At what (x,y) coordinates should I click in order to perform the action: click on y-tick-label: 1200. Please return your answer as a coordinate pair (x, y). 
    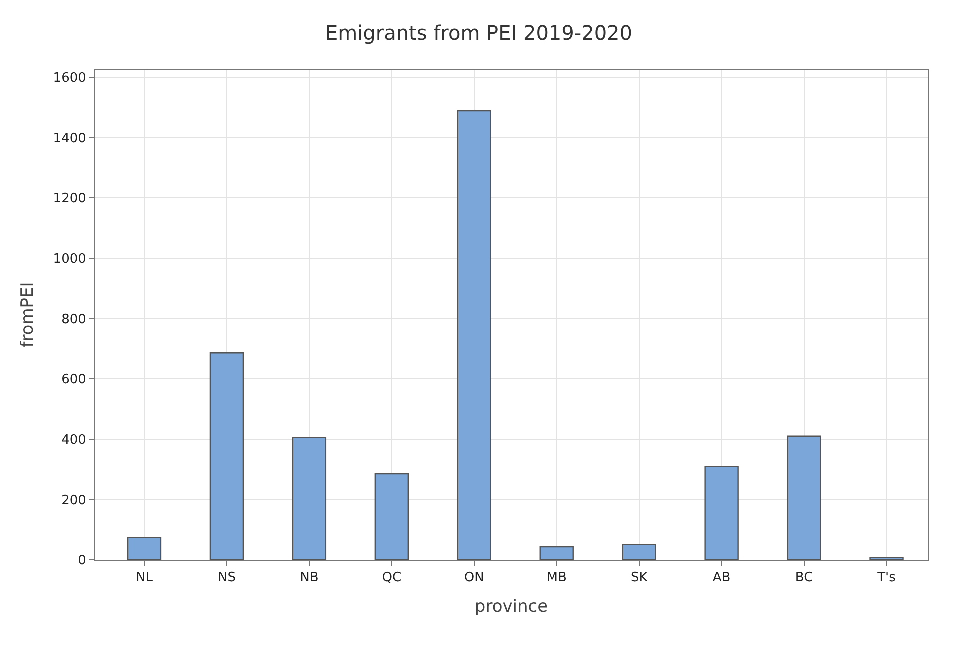
    Looking at the image, I should click on (69, 199).